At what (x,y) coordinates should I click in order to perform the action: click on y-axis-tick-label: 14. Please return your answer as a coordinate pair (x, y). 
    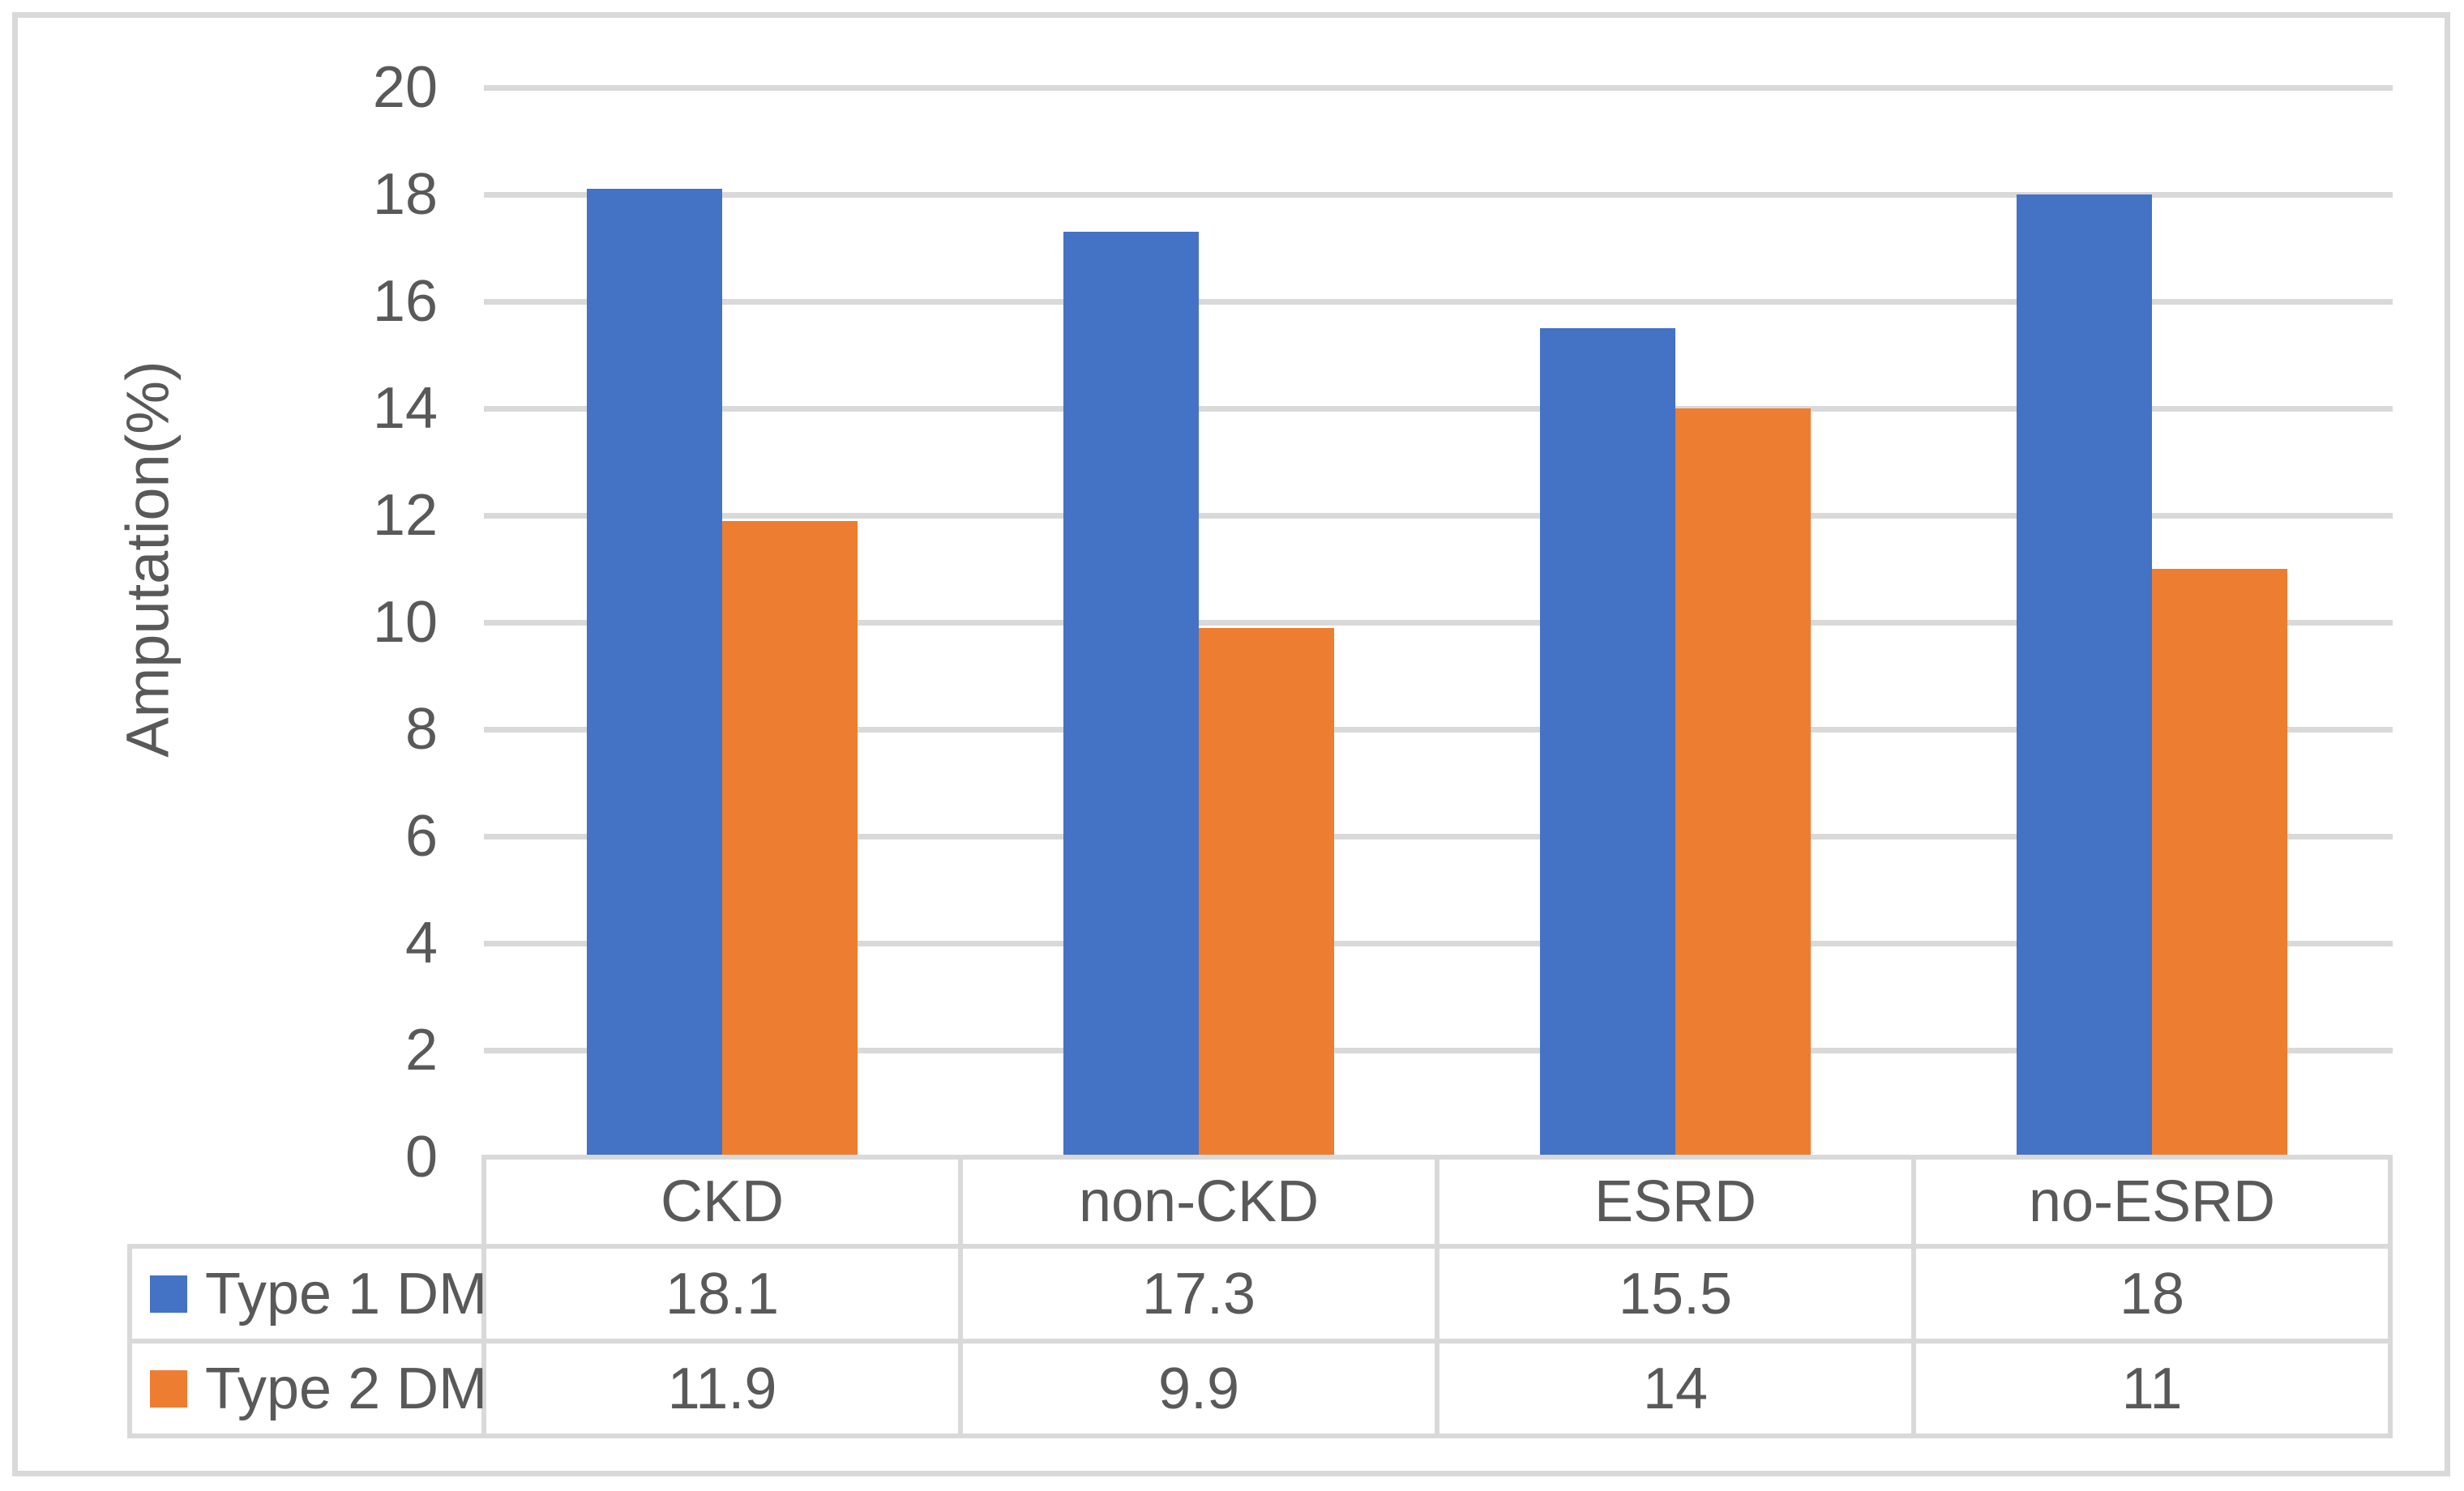
    Looking at the image, I should click on (405, 408).